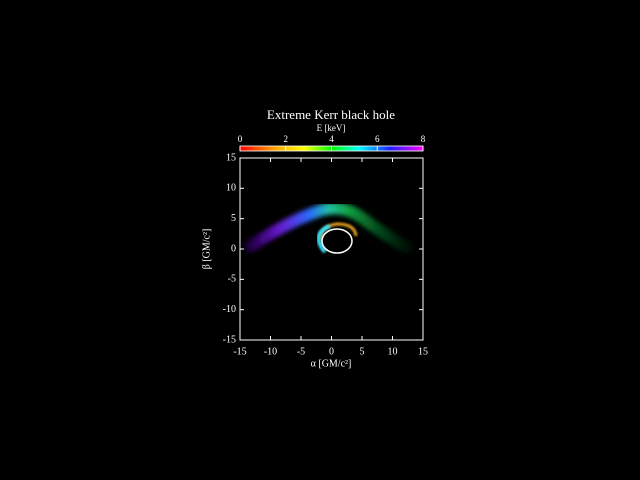 This screenshot has height=480, width=640. What do you see at coordinates (286, 139) in the screenshot?
I see `colorbar-tick-label: 2` at bounding box center [286, 139].